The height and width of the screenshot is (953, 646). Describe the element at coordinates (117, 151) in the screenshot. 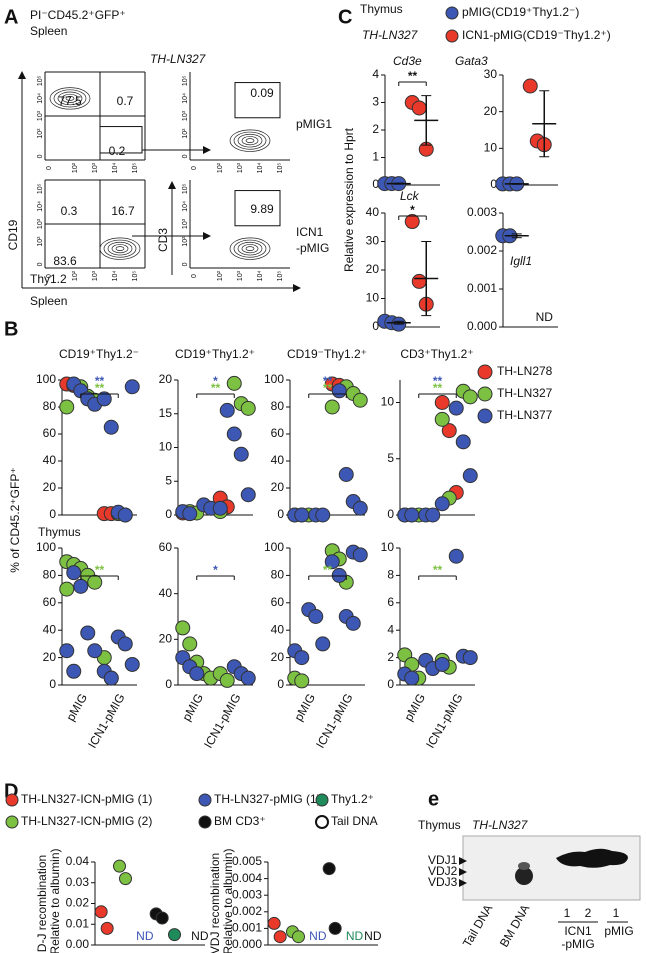

I see `gate-value: 0.2` at that location.